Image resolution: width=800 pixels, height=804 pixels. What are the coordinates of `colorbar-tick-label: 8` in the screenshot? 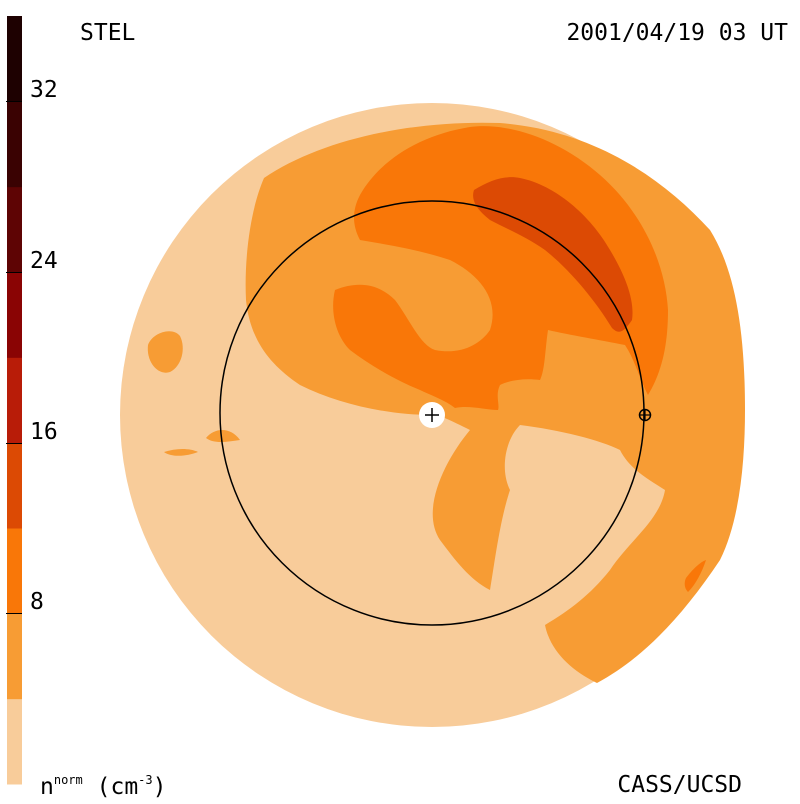 It's located at (37, 602).